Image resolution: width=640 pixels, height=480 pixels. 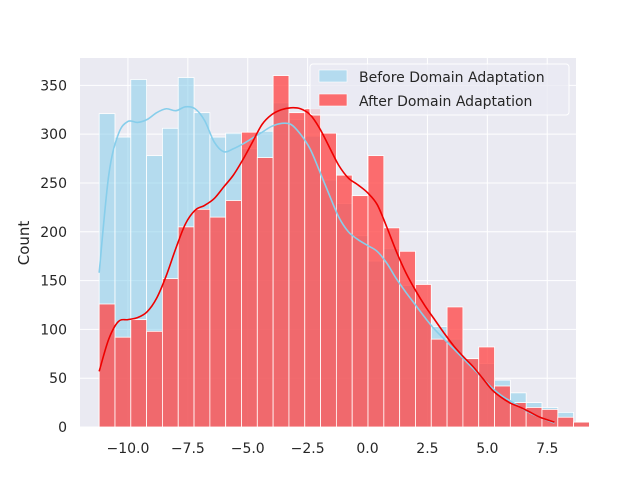 What do you see at coordinates (332, 449) in the screenshot?
I see `x-axis-ticks: −10.0 −7.5 −5.0 −2.5 0.0 2.5 5.0 7.5` at bounding box center [332, 449].